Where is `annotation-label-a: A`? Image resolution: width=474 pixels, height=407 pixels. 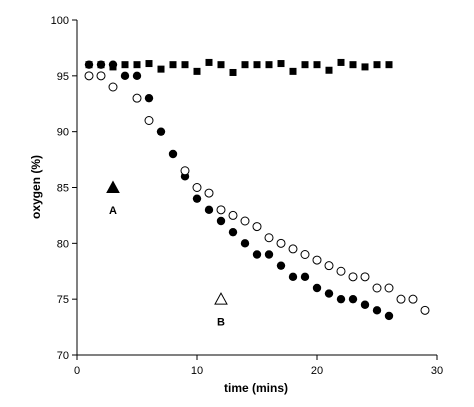
annotation-label-a: A is located at coordinates (113, 211).